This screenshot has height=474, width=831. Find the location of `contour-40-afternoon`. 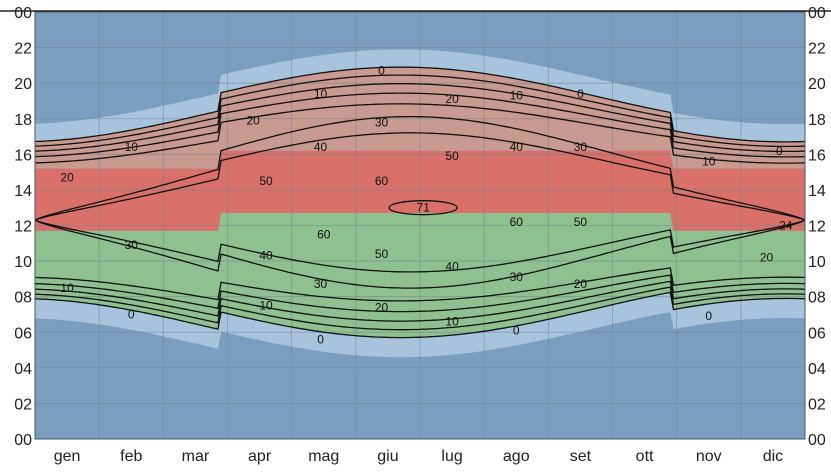

contour-40-afternoon is located at coordinates (420, 133).